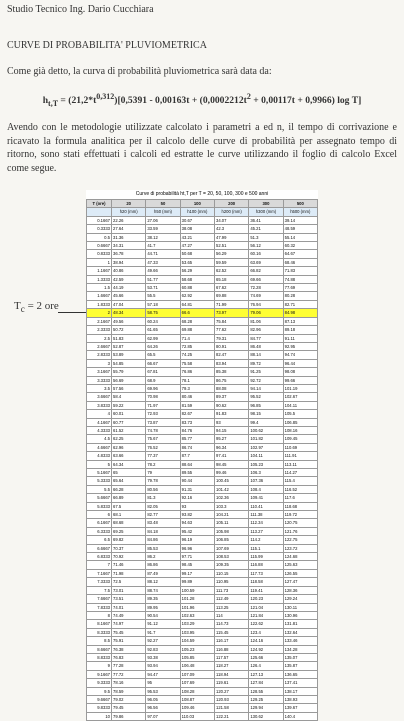 The width and height of the screenshot is (404, 721). What do you see at coordinates (128, 632) in the screenshot?
I see `table-cell: 75.45` at bounding box center [128, 632].